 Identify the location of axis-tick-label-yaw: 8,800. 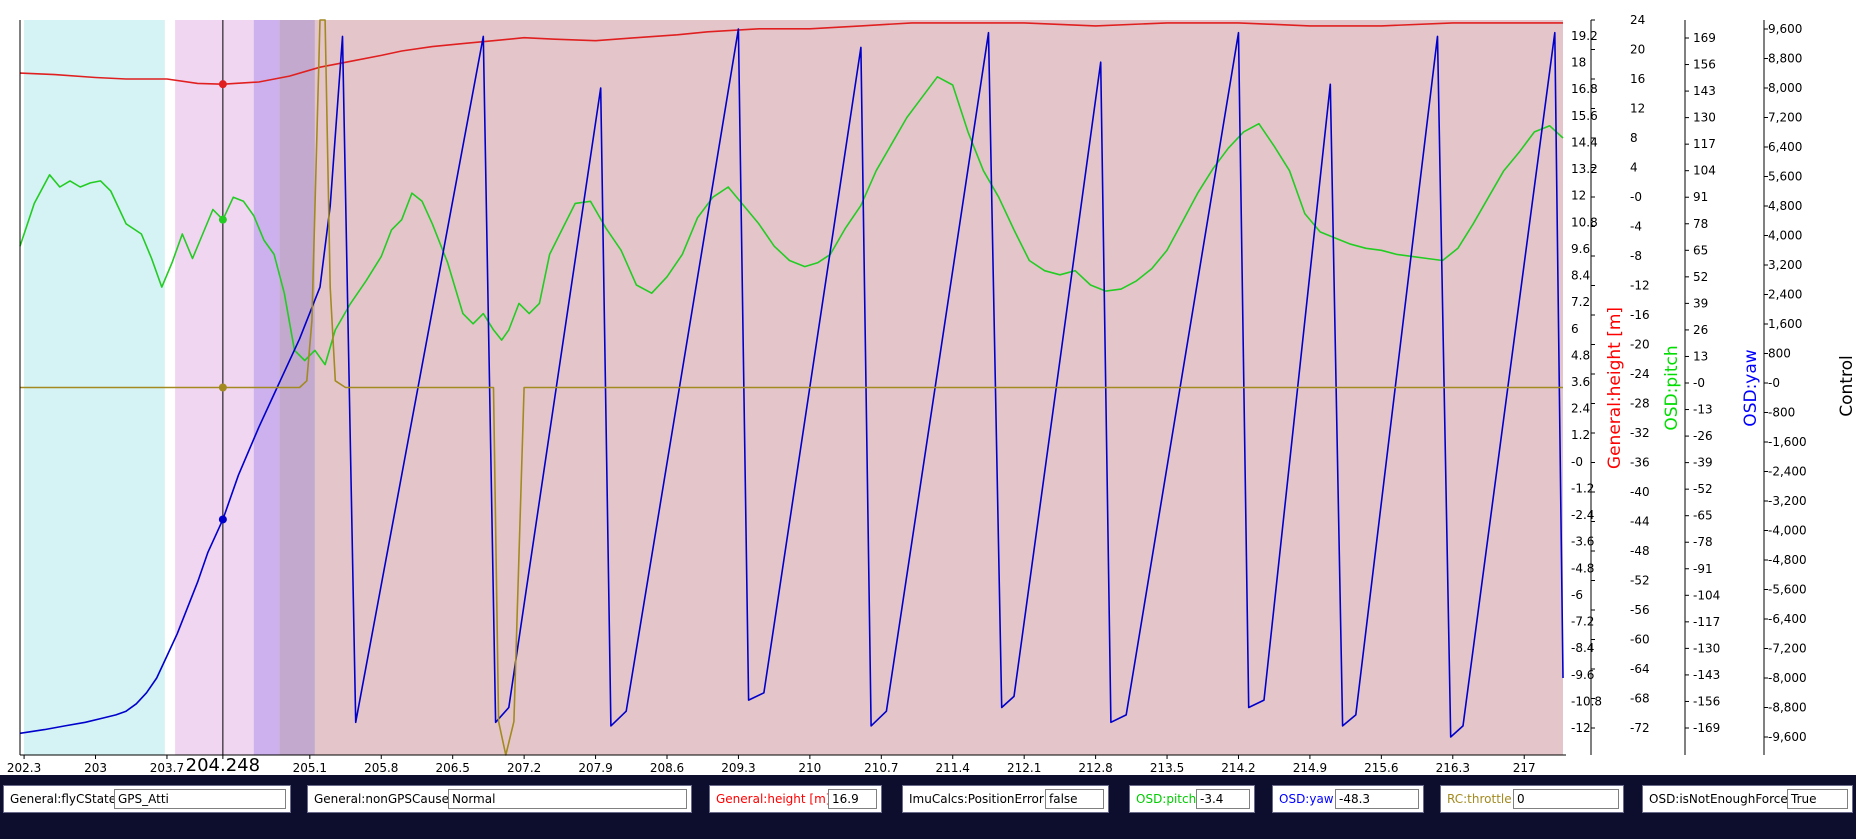
(1785, 59).